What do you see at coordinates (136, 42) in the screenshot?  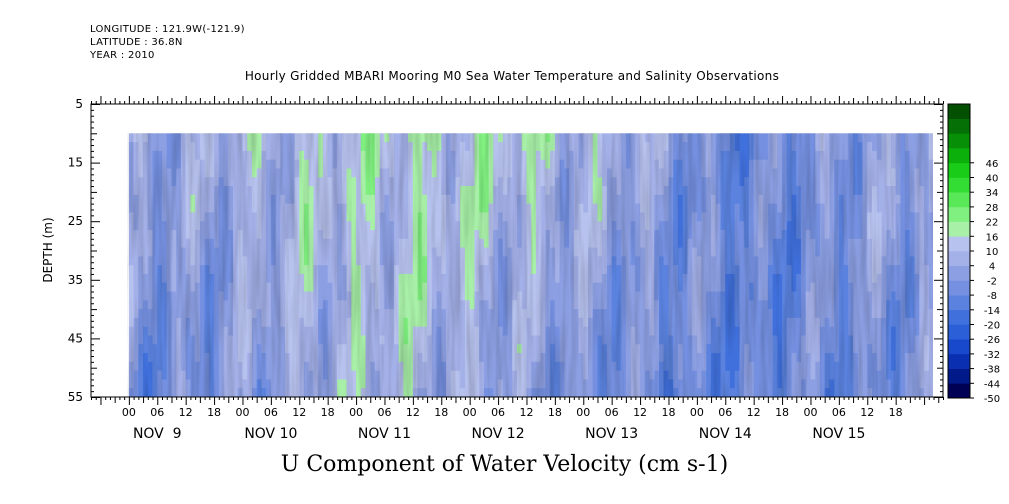 I see `latitude-label: LATITUDE : 36.8N` at bounding box center [136, 42].